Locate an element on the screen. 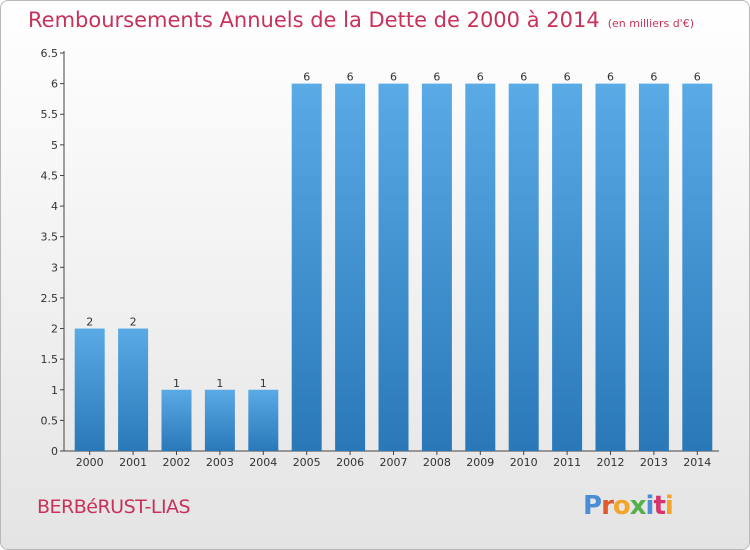 The height and width of the screenshot is (550, 750). x-tick-label: 2003 is located at coordinates (220, 462).